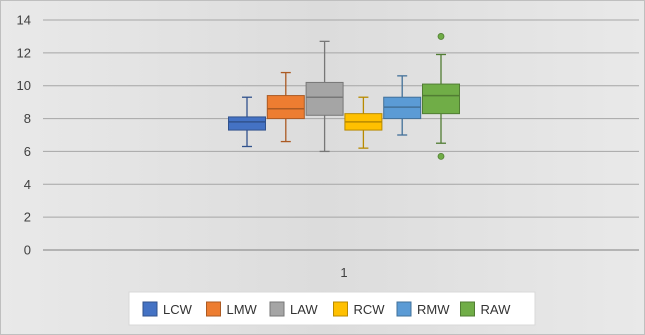  Describe the element at coordinates (27, 184) in the screenshot. I see `y-tick-label-4: 4` at that location.